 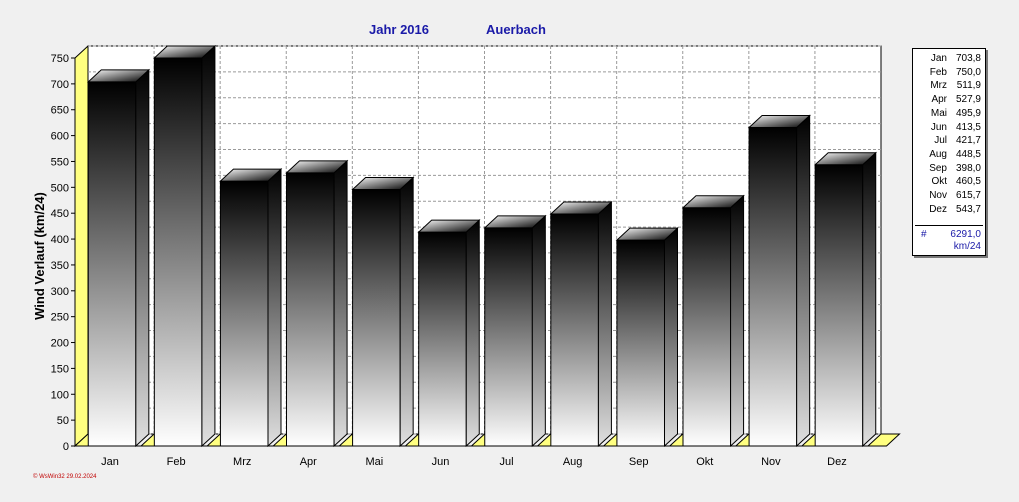 I want to click on y-tick-label: 650, so click(x=60, y=111).